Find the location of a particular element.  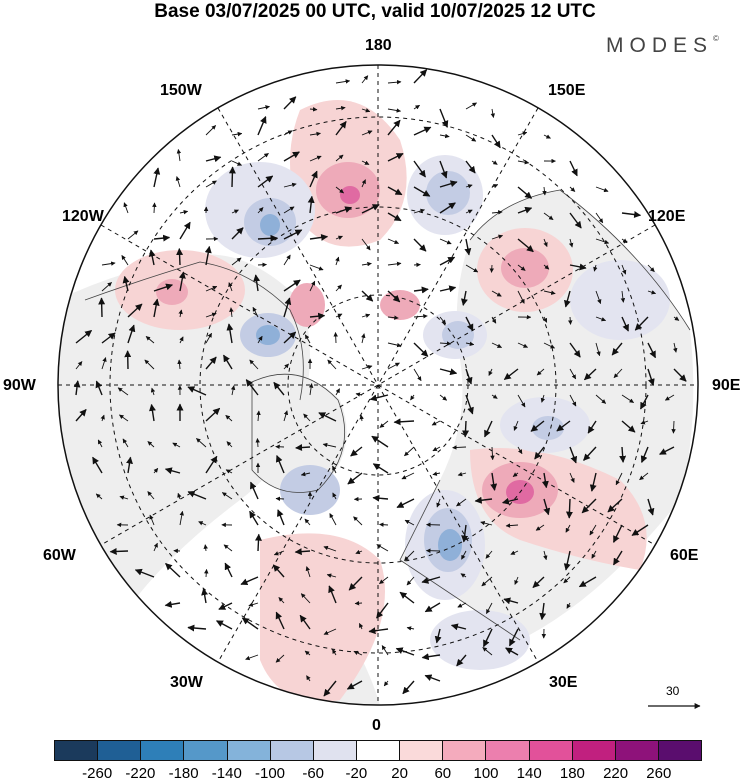

brand-text: MODES is located at coordinates (660, 45).